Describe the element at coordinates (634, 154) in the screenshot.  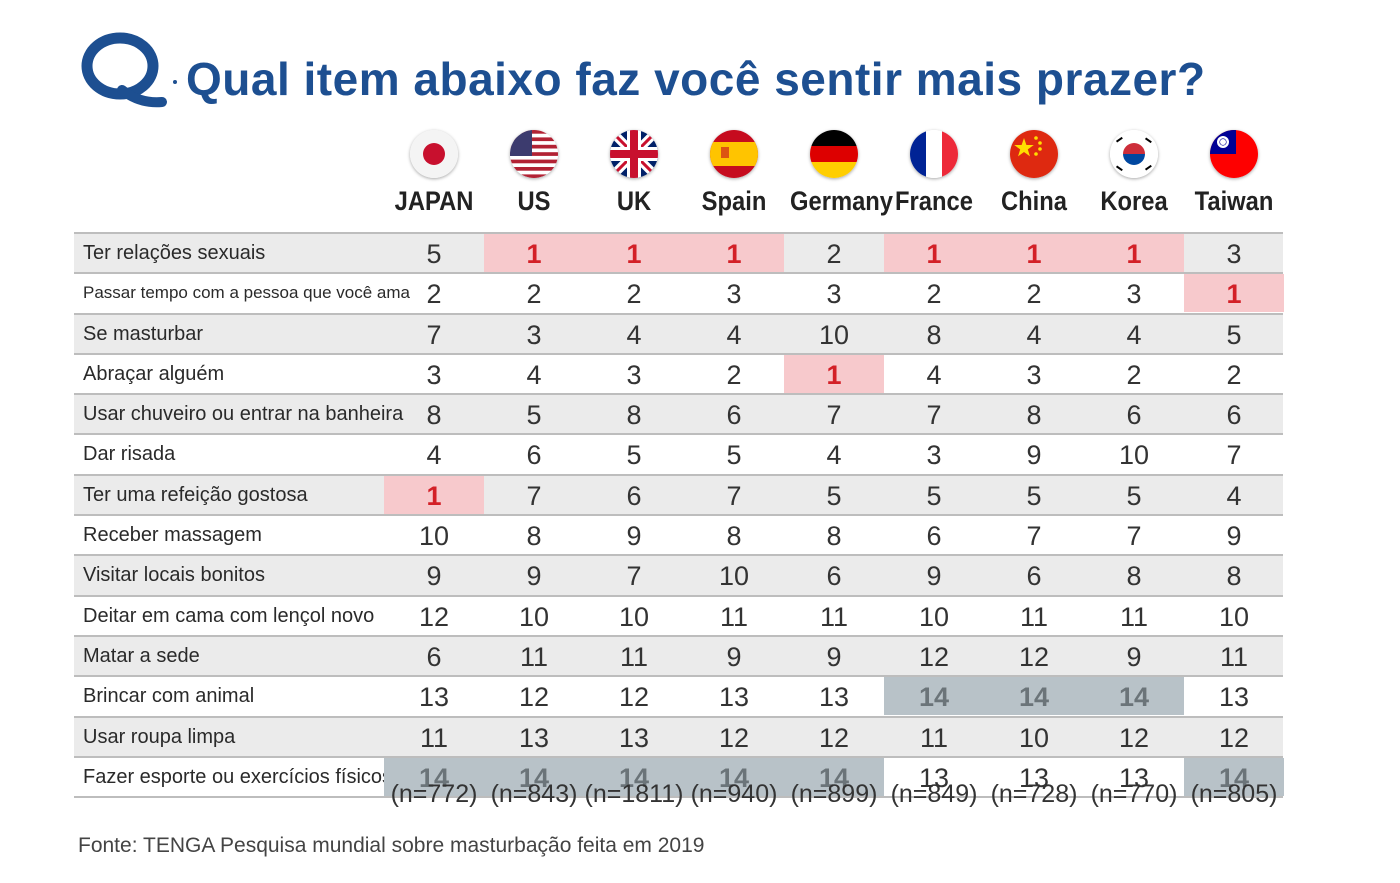
I see `uk-flag-icon` at that location.